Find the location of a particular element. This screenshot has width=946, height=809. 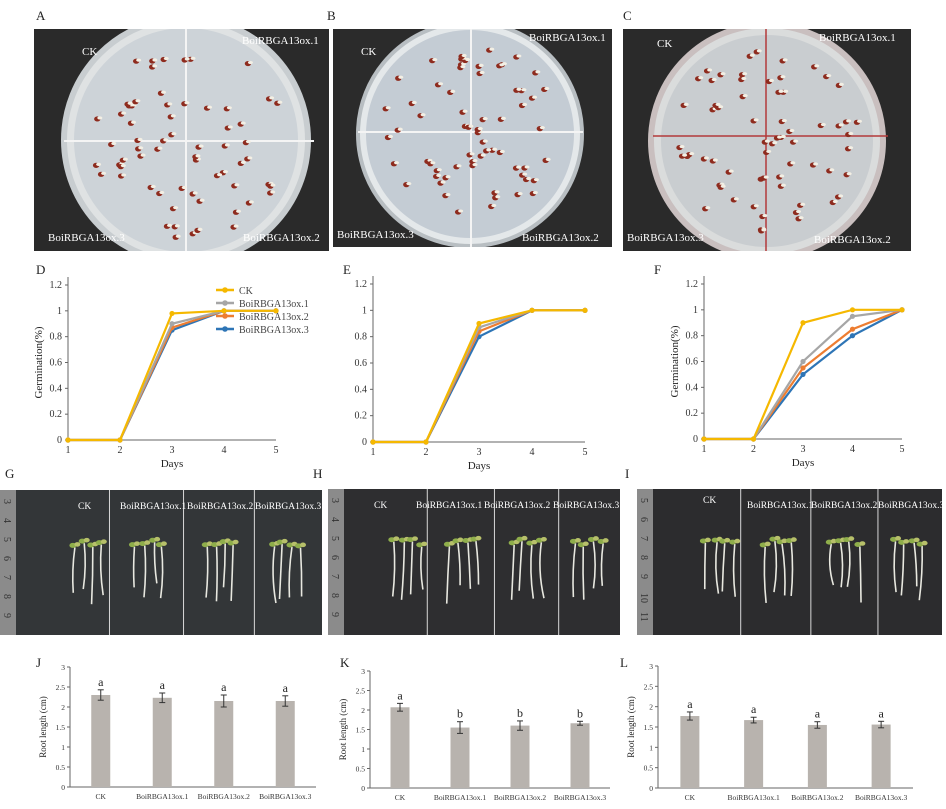

panel-letter-k: K is located at coordinates (345, 662).